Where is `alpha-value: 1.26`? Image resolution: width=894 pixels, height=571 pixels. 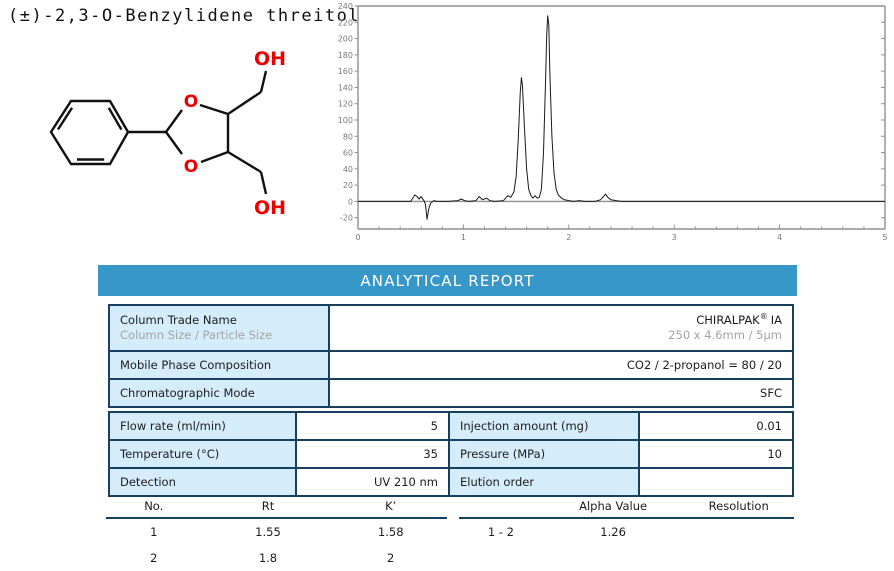
alpha-value: 1.26 is located at coordinates (613, 532).